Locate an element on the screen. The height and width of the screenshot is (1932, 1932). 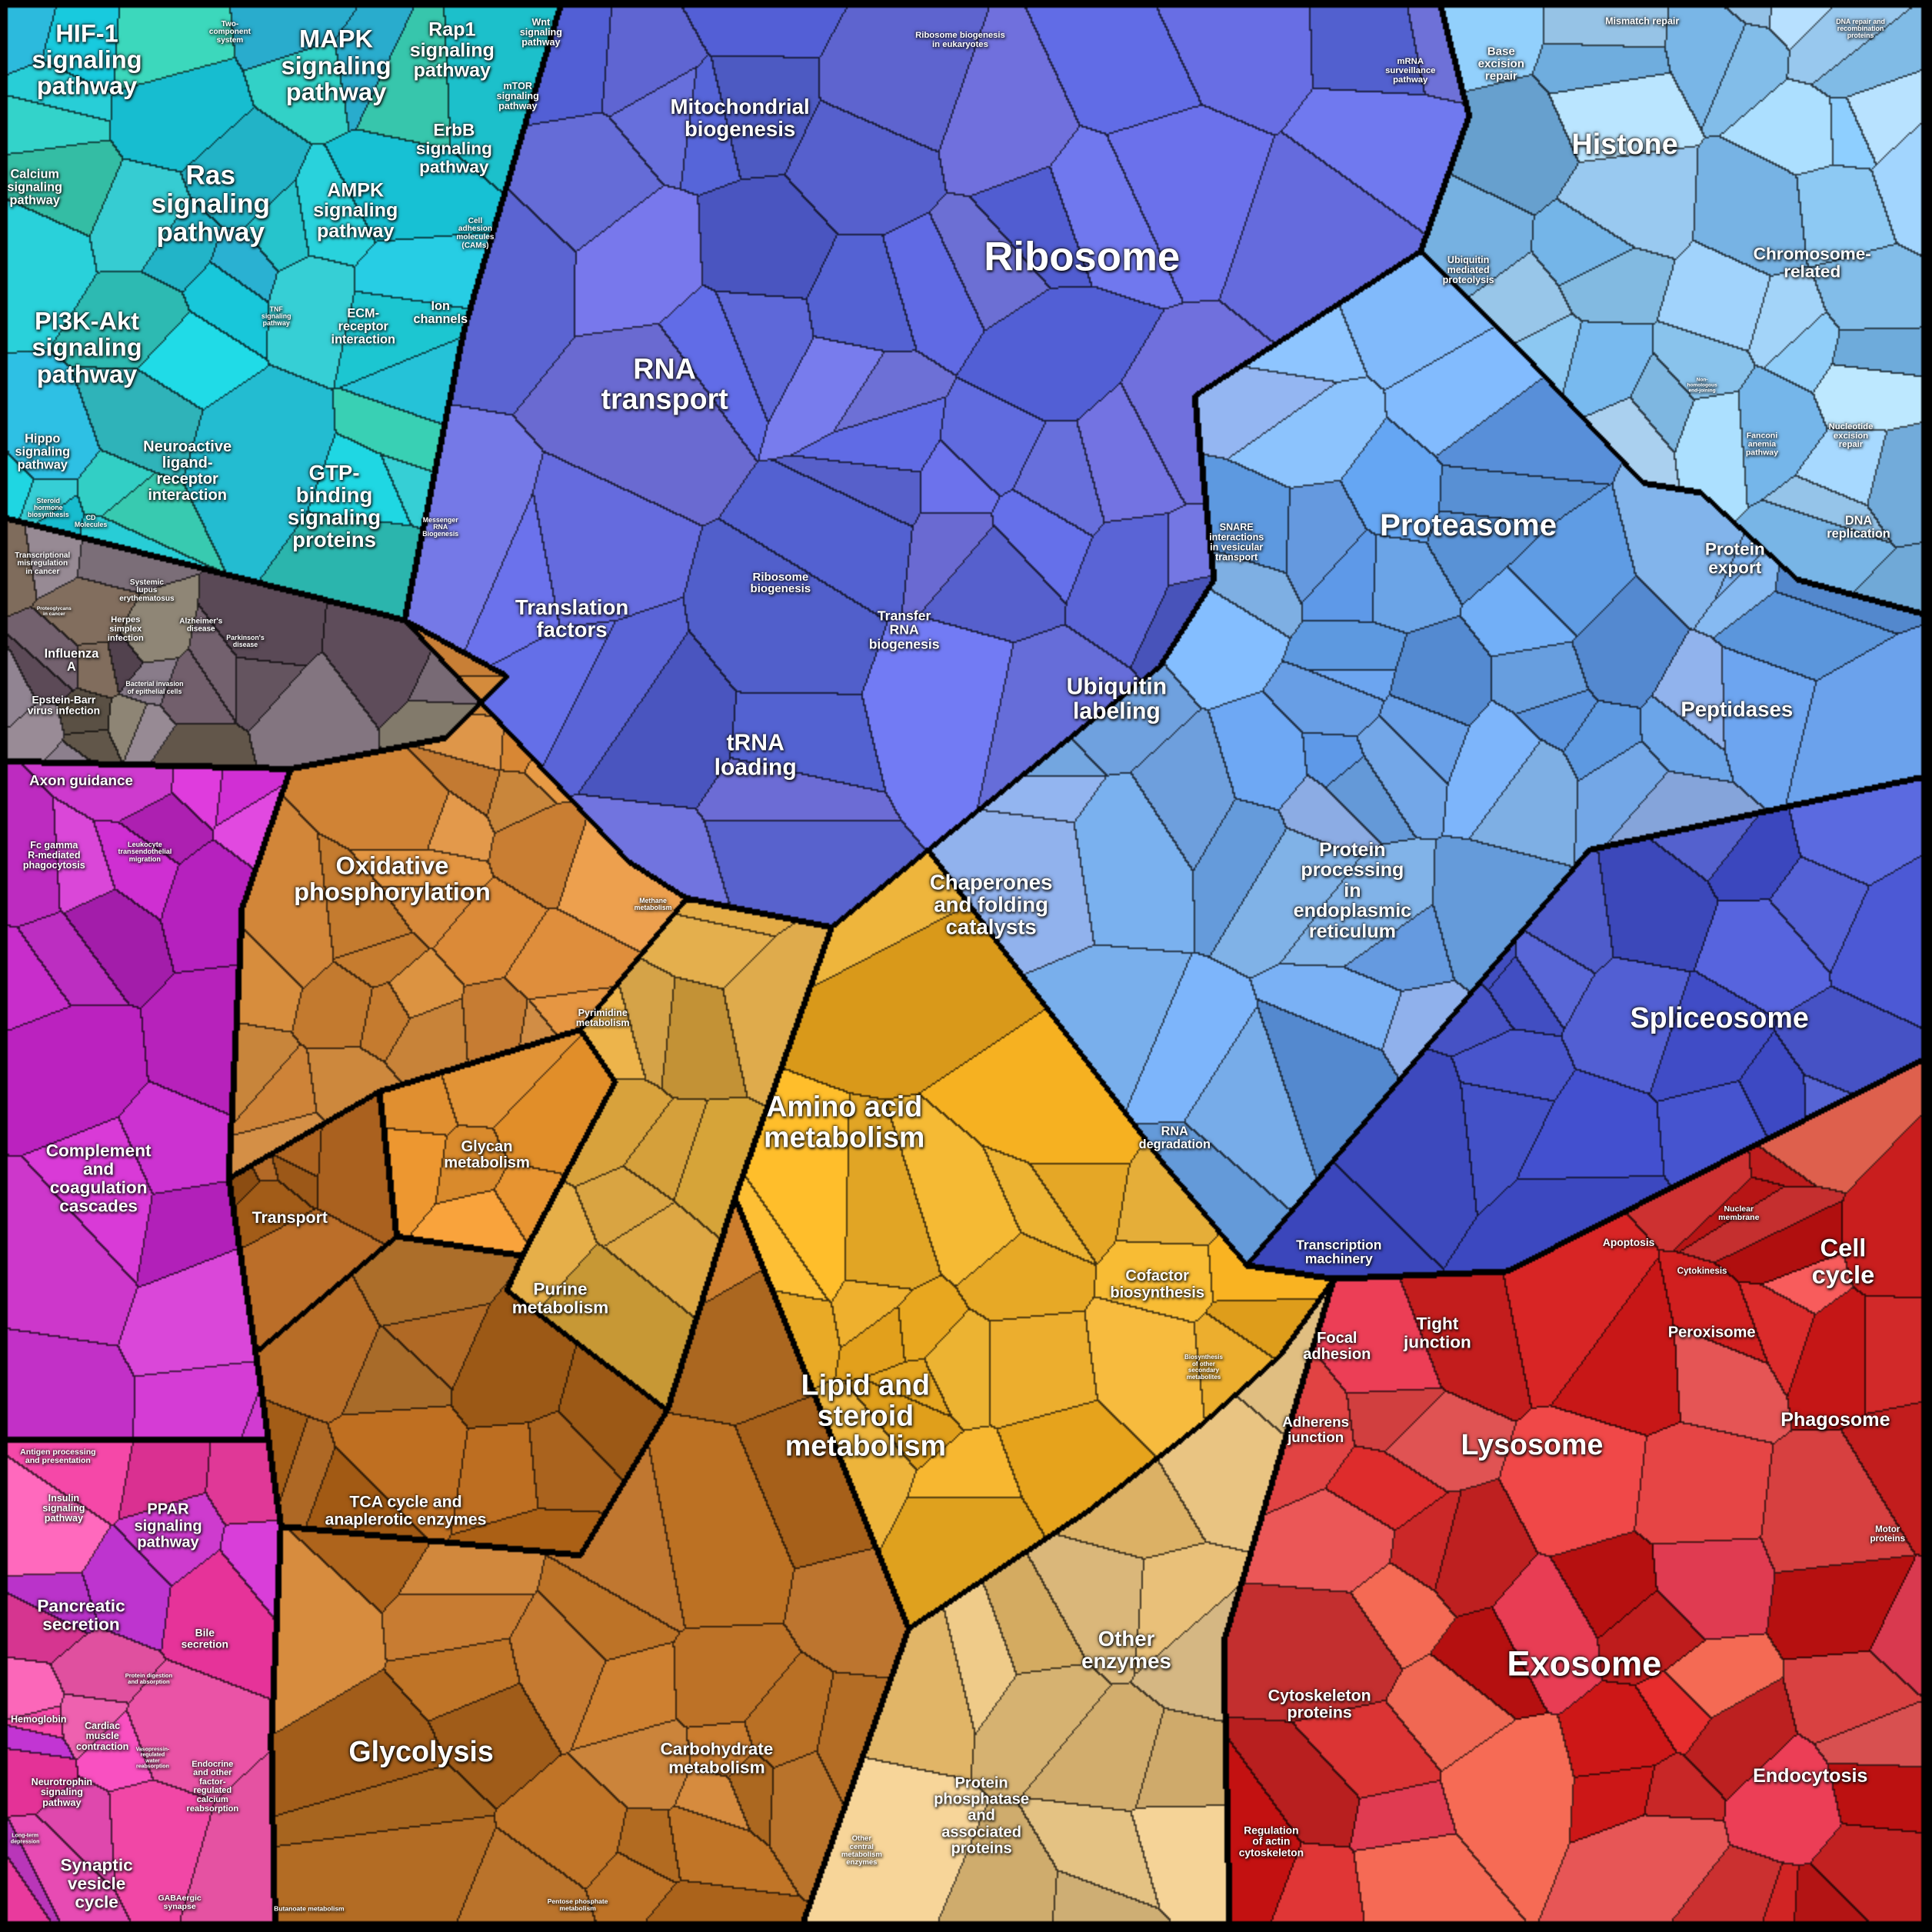
treemap-label: Complement and coagulation cascades is located at coordinates (98, 1178).